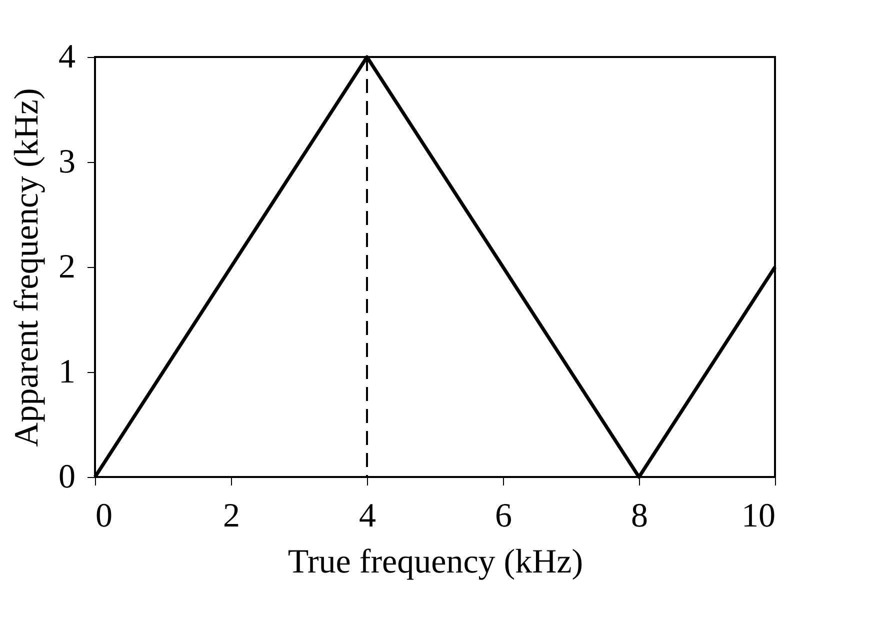  What do you see at coordinates (367, 516) in the screenshot?
I see `x-tick-label: 4` at bounding box center [367, 516].